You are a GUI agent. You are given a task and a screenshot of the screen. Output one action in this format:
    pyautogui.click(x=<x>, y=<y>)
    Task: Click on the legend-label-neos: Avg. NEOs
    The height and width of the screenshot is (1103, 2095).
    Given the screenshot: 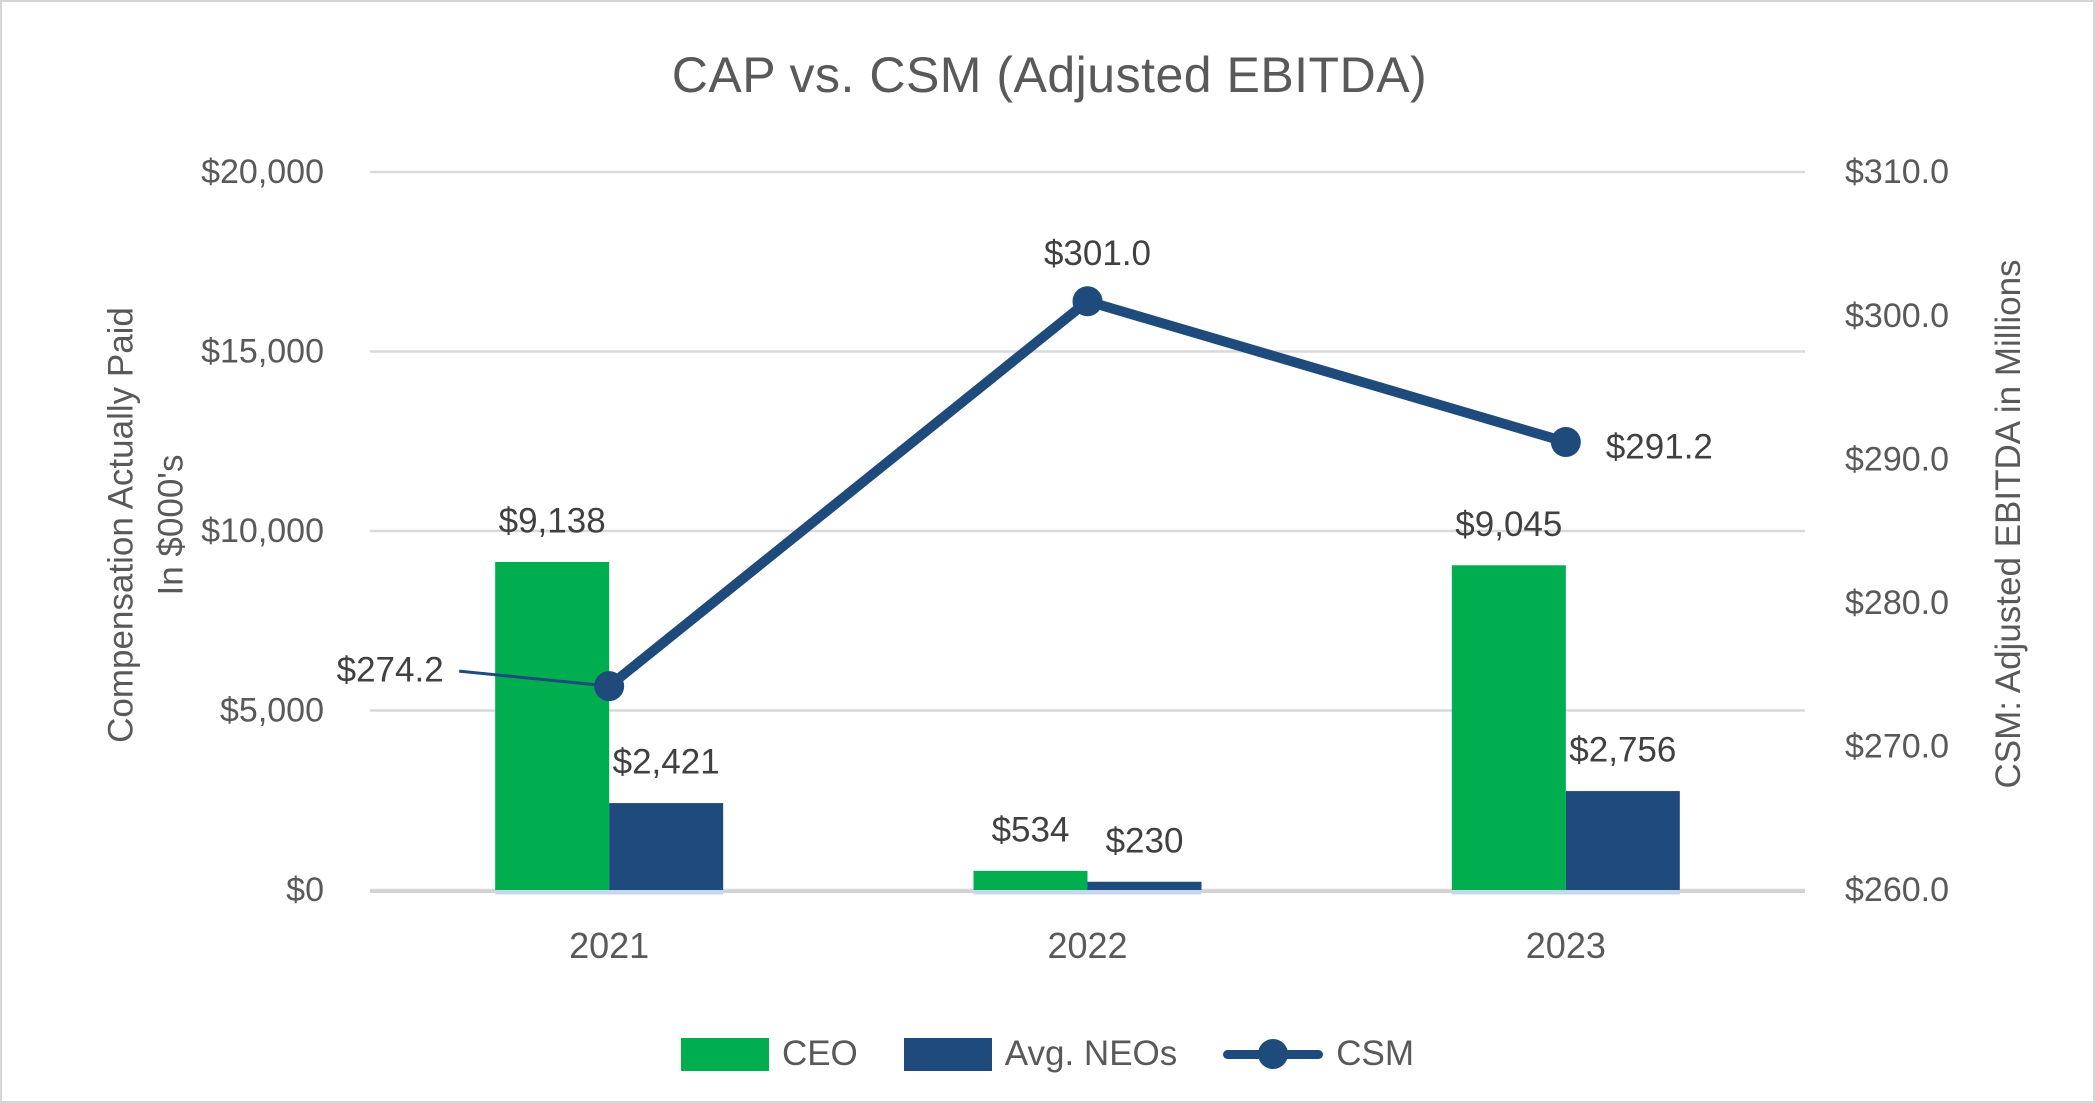 What is the action you would take?
    pyautogui.click(x=1091, y=1053)
    